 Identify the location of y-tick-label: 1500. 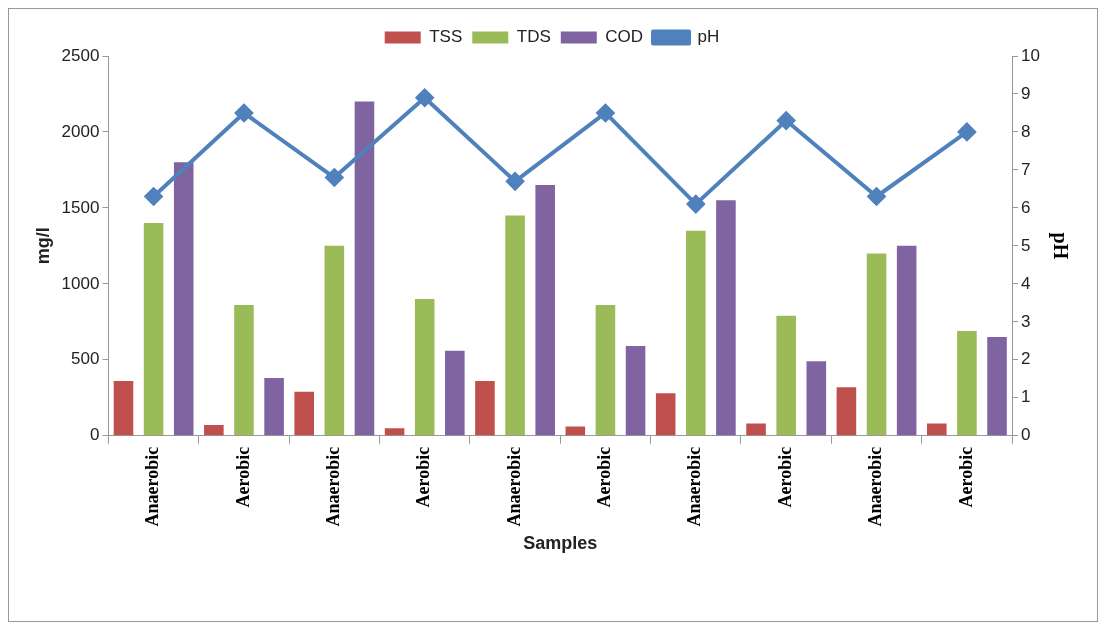
(80, 207).